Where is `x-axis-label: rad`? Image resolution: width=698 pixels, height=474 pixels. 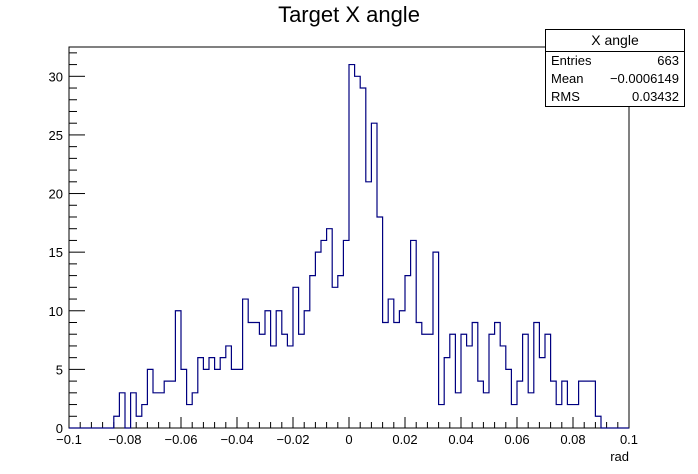 x-axis-label: rad is located at coordinates (619, 456).